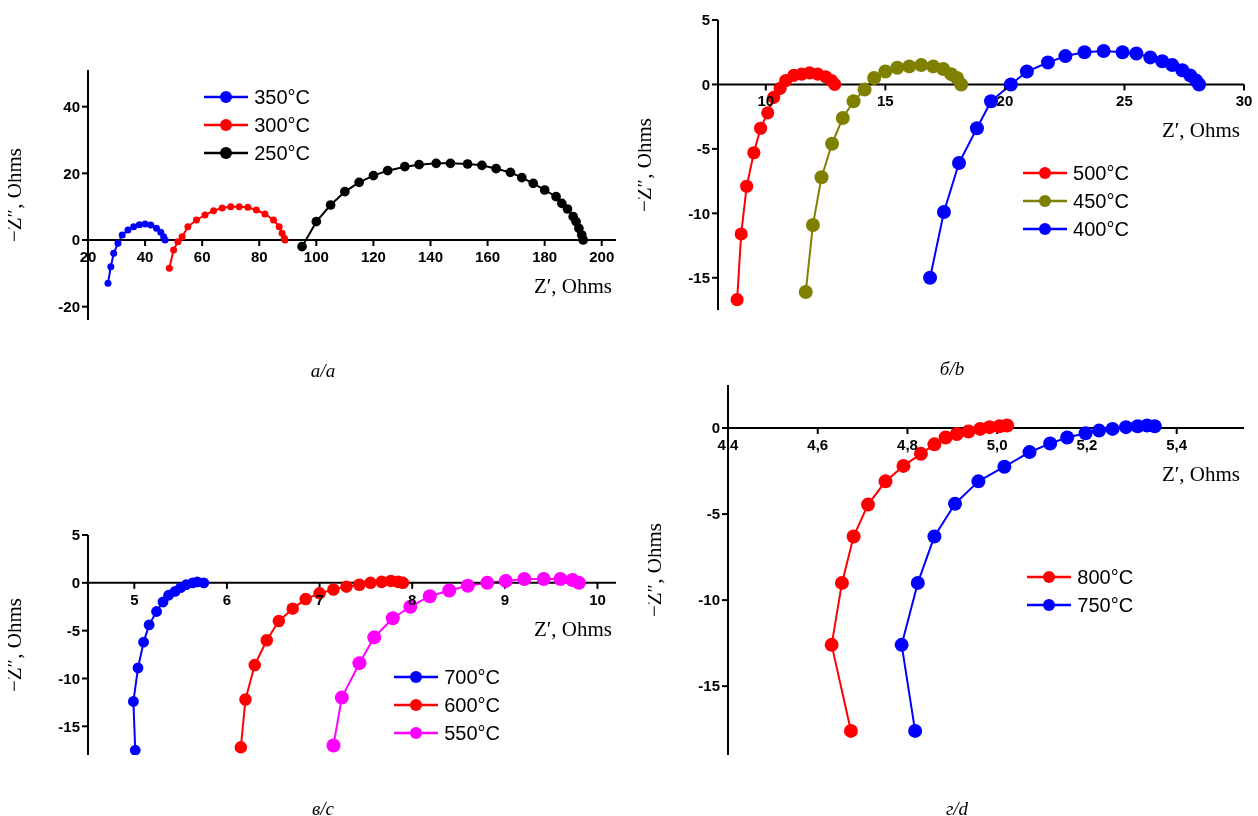 This screenshot has height=816, width=1258. I want to click on text: в/c, so click(323, 807).